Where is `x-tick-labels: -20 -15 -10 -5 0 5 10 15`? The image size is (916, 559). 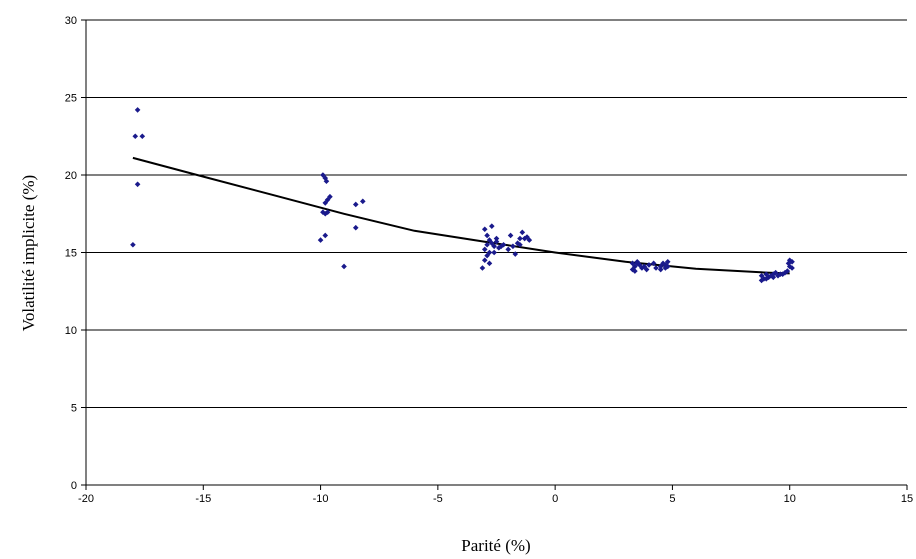 x-tick-labels: -20 -15 -10 -5 0 5 10 15 is located at coordinates (495, 499).